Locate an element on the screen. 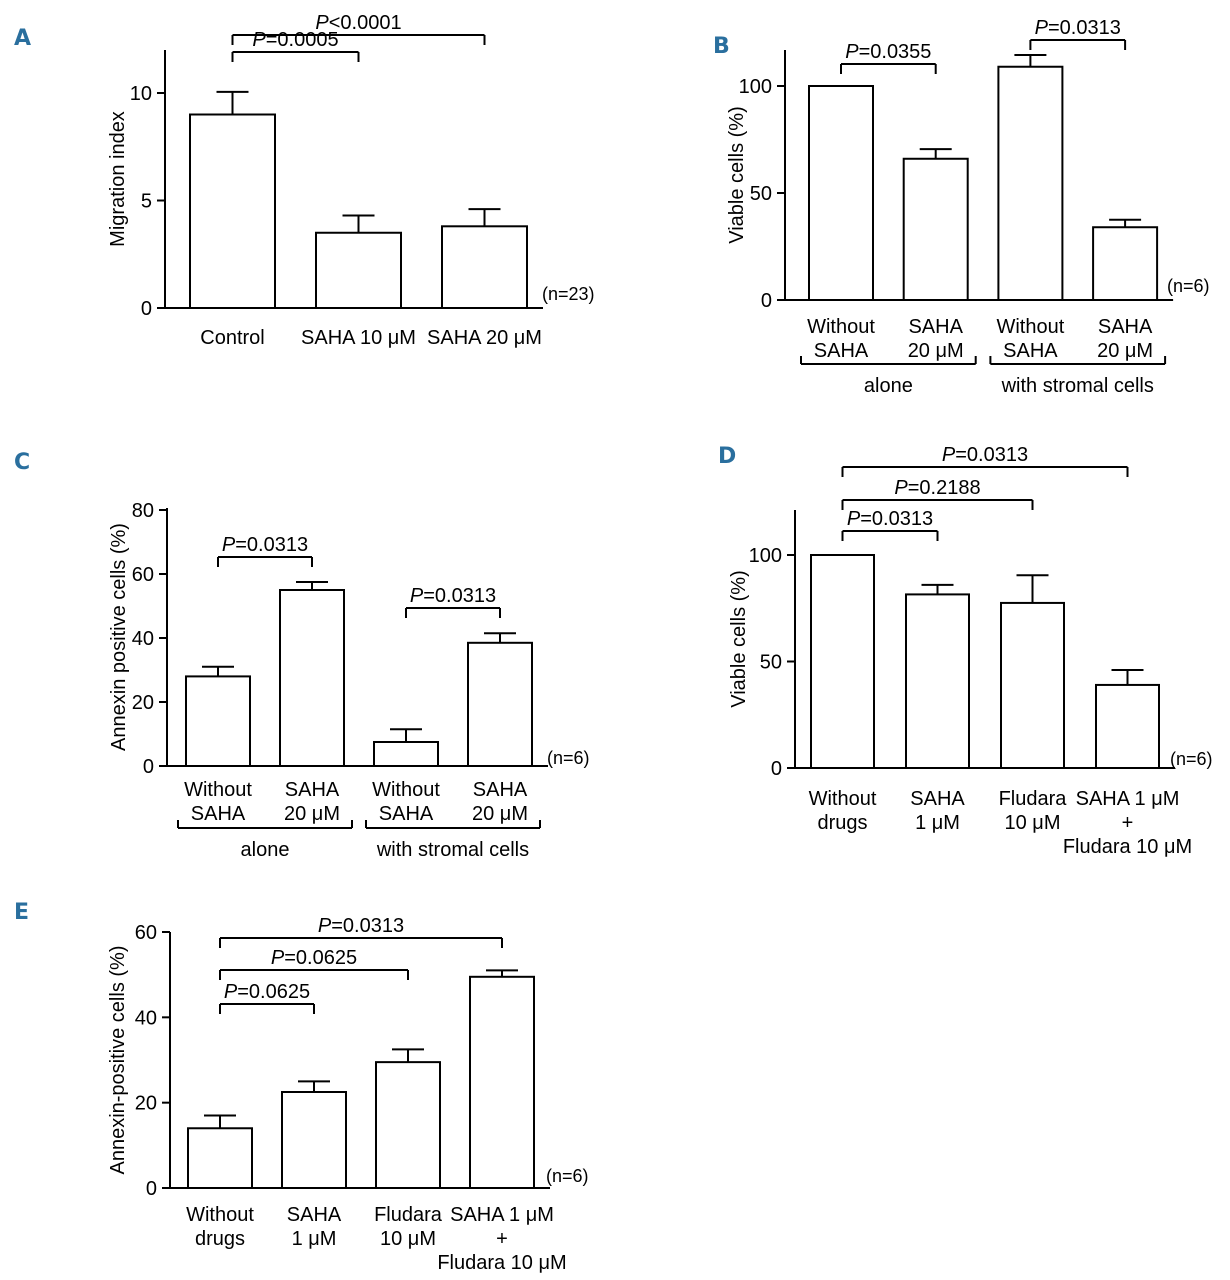 This screenshot has height=1280, width=1230. y-axis-label: Migration index is located at coordinates (118, 179).